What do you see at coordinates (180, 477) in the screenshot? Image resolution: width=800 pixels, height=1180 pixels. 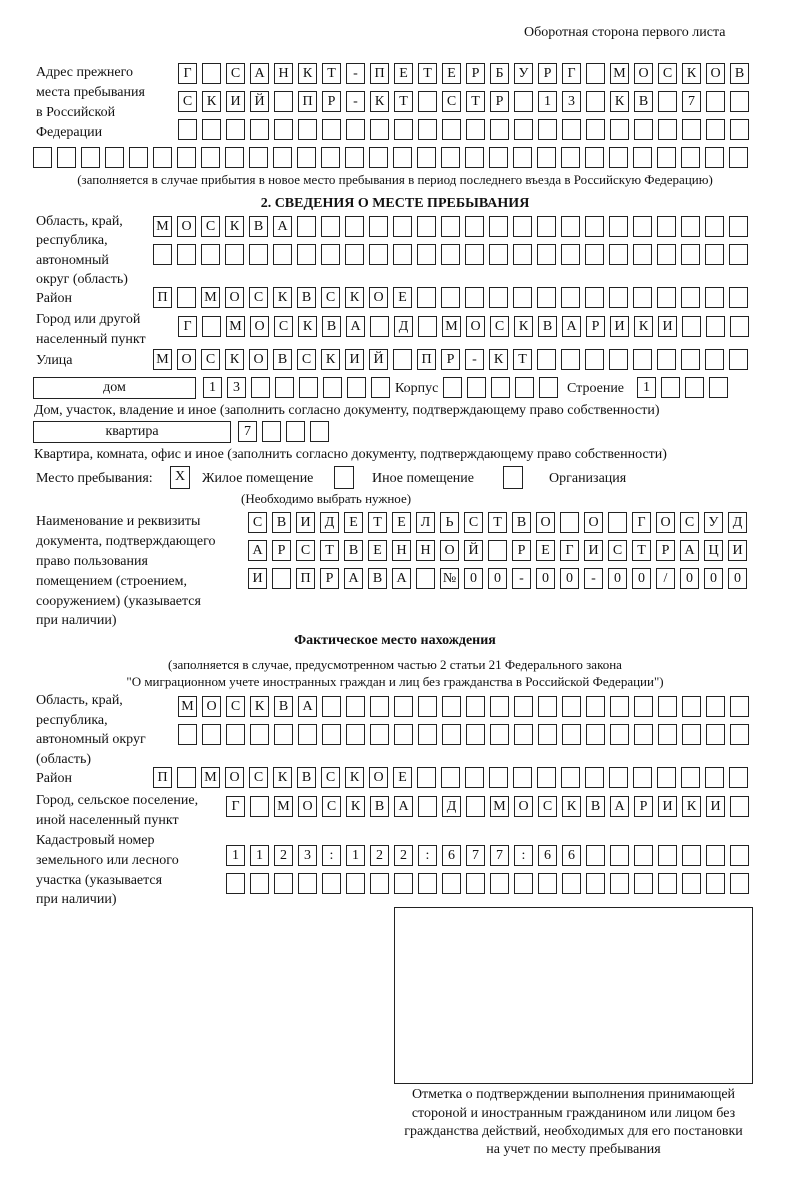 I see `stay-checkbox-residential: X` at bounding box center [180, 477].